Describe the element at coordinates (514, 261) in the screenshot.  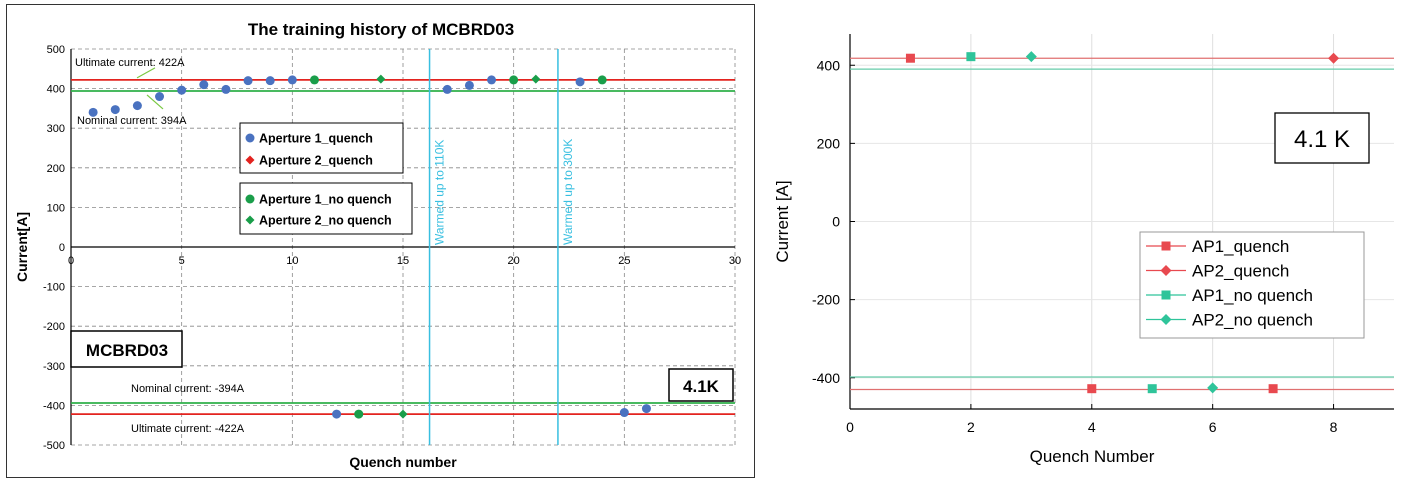
I see `x-tick-label: 20` at that location.